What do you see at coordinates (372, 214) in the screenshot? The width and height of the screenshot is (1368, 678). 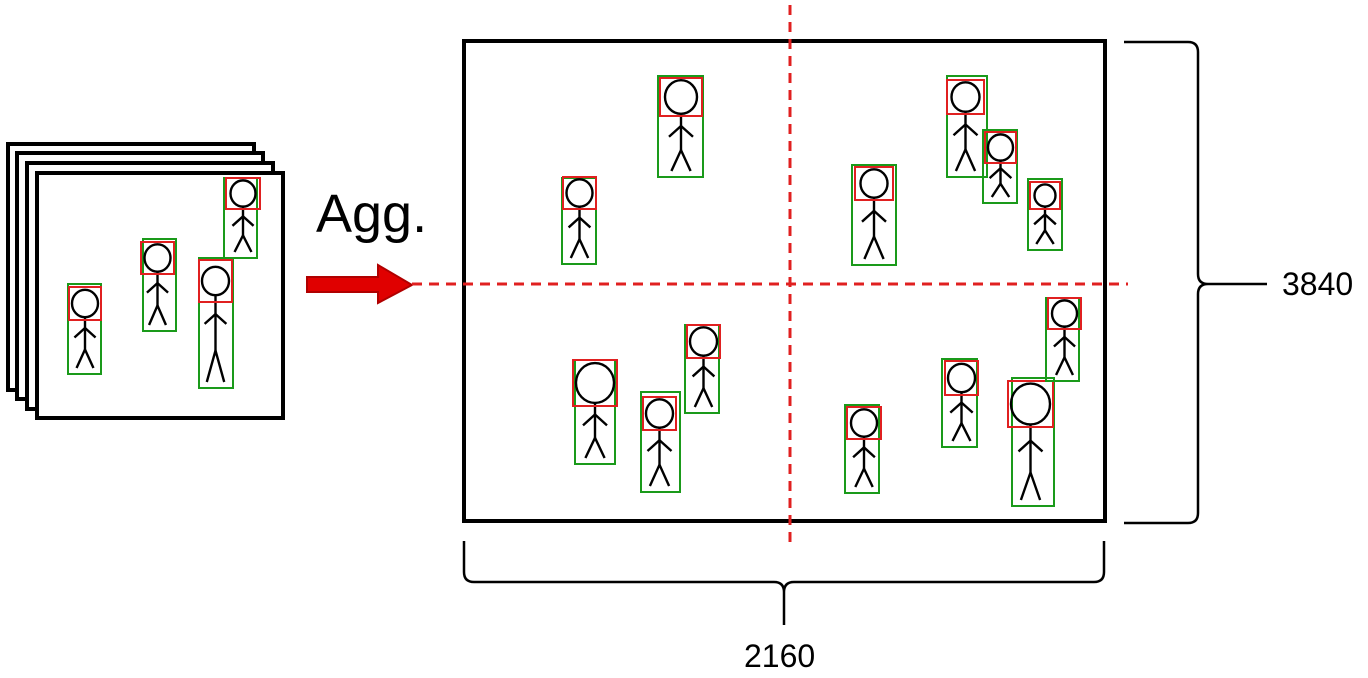 I see `aggregation-label: Agg.` at bounding box center [372, 214].